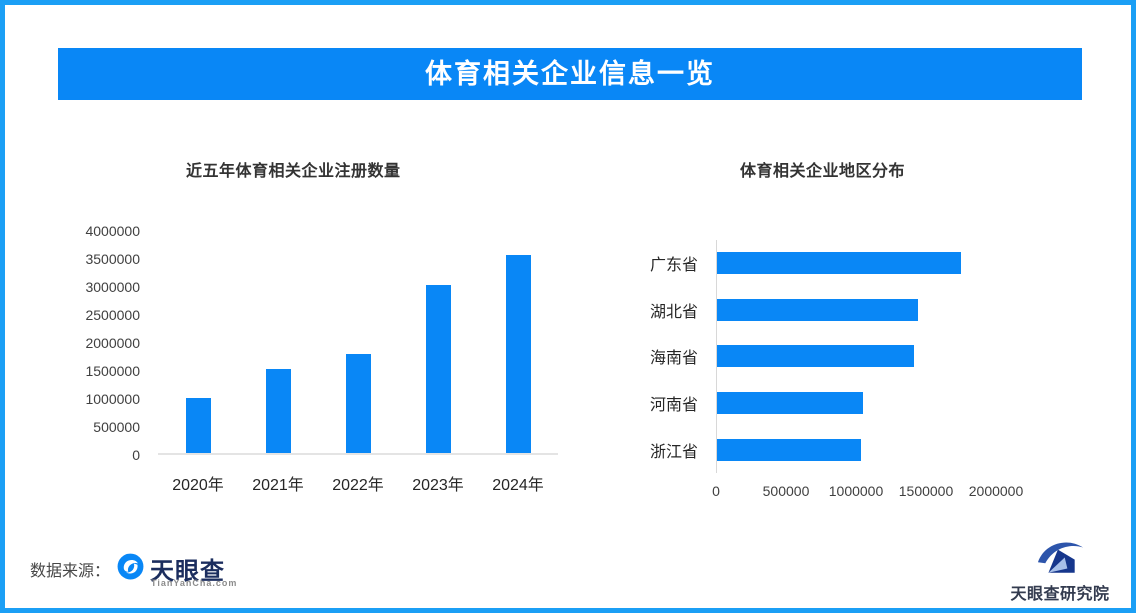 Image resolution: width=1136 pixels, height=613 pixels. Describe the element at coordinates (996, 491) in the screenshot. I see `x-tick-label: 2000000` at that location.